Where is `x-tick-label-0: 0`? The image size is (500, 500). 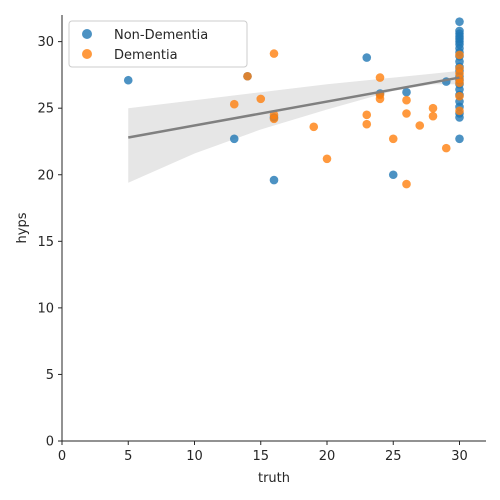 x-tick-label-0: 0 is located at coordinates (62, 456).